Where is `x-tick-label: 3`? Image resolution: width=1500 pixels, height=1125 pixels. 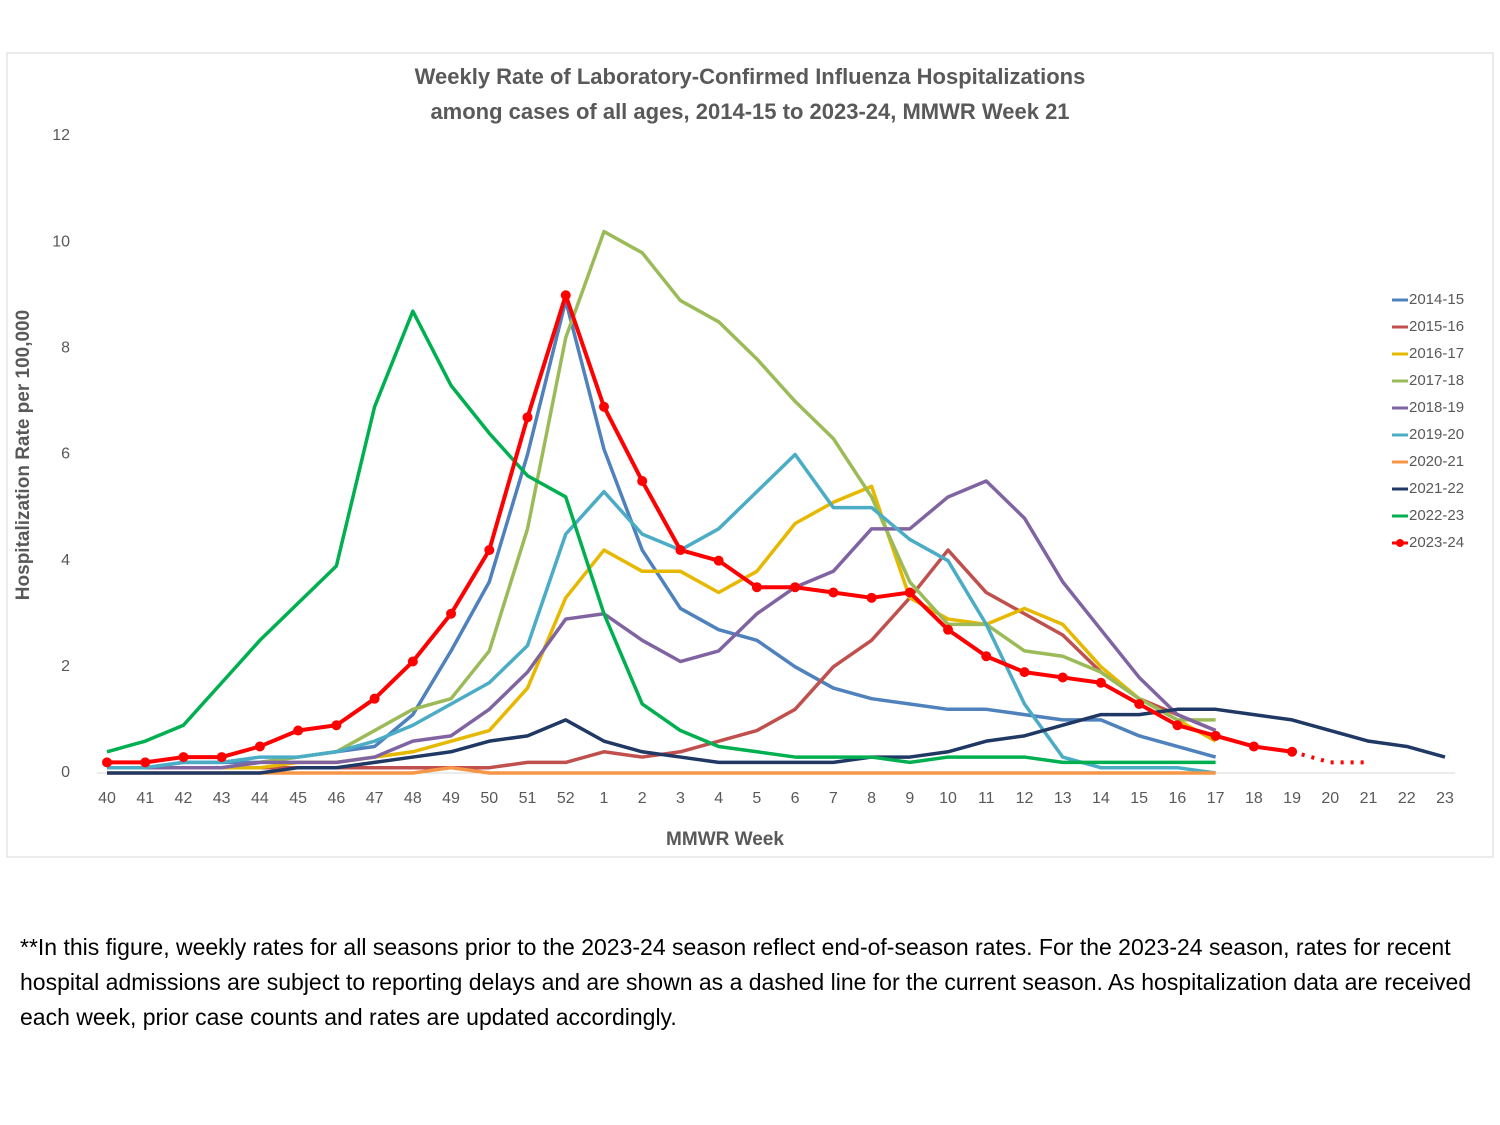
x-tick-label: 3 is located at coordinates (680, 798).